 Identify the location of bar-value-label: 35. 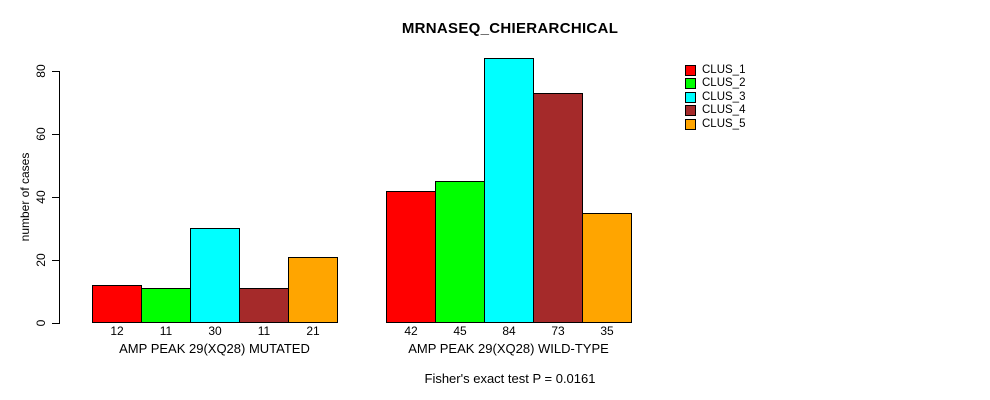
(607, 331).